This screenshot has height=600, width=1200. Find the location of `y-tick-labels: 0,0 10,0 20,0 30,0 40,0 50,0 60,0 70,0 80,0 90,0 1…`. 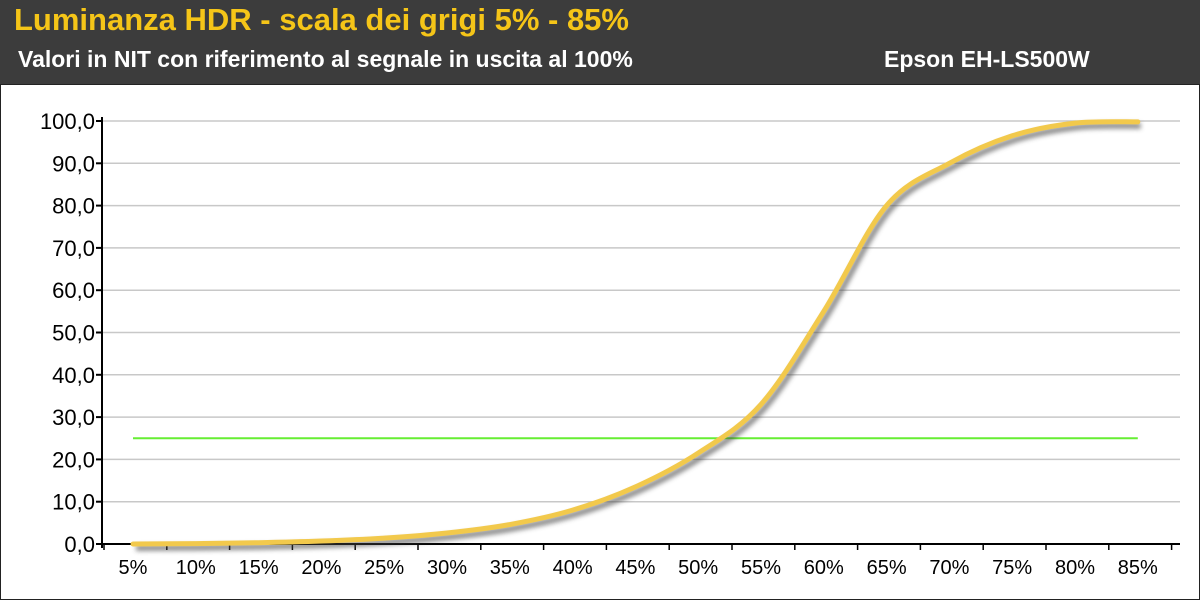

y-tick-labels: 0,0 10,0 20,0 30,0 40,0 50,0 60,0 70,0 80,0 90,0 1… is located at coordinates (67, 333).